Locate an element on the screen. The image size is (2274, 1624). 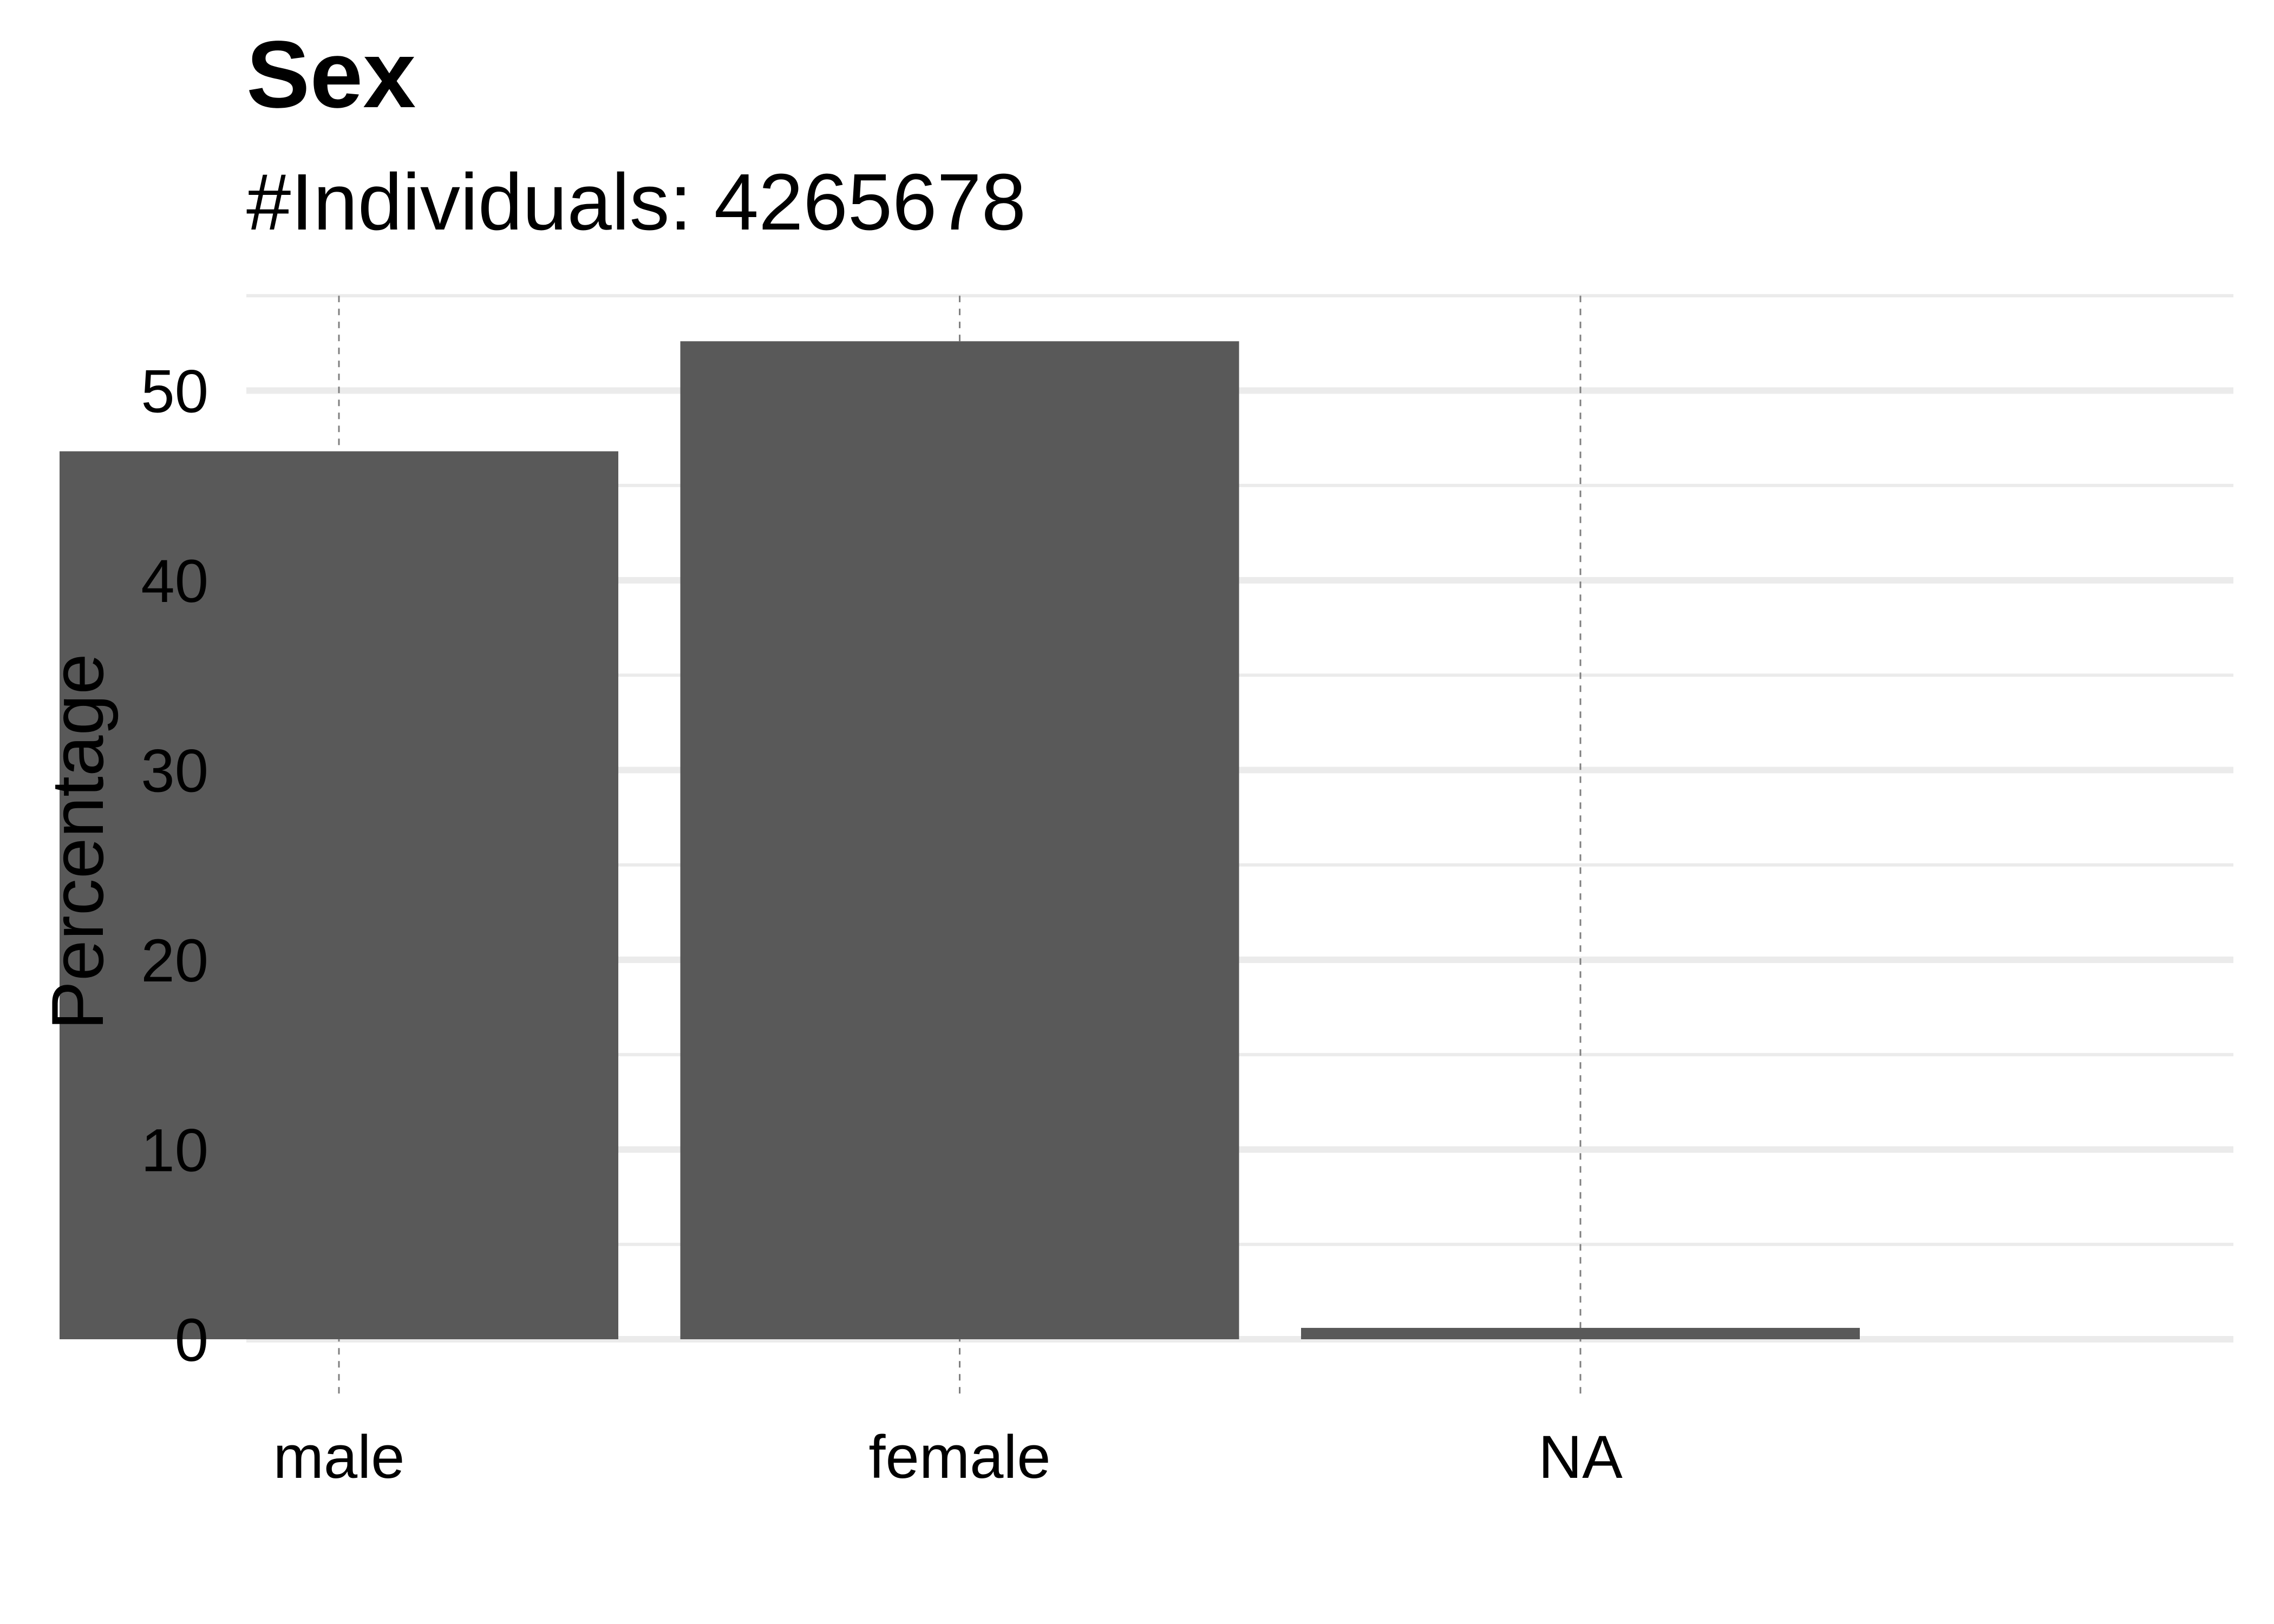
chart-subtitle: #Individuals: 4265678 is located at coordinates (637, 203).